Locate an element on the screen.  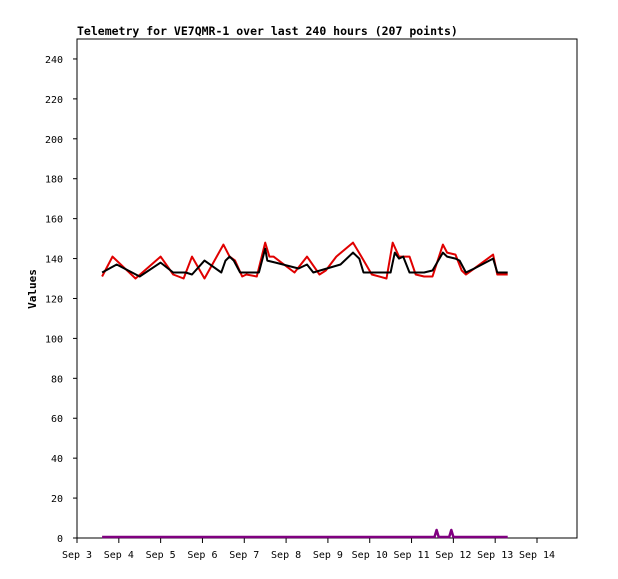
x-tick-label: Sep 12 is located at coordinates (453, 555).